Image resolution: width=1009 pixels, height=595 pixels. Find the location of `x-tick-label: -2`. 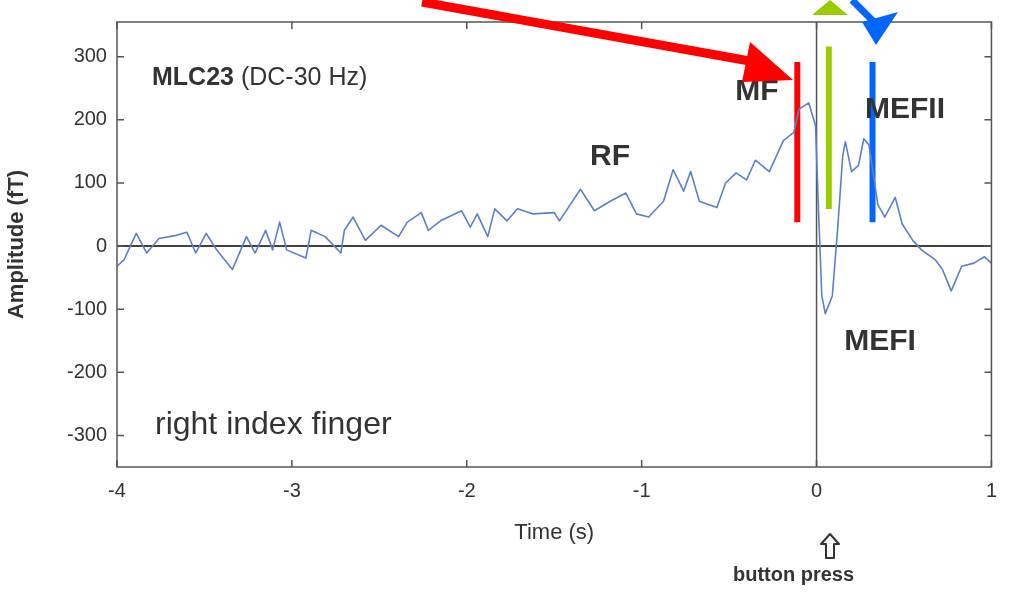

x-tick-label: -2 is located at coordinates (466, 489).